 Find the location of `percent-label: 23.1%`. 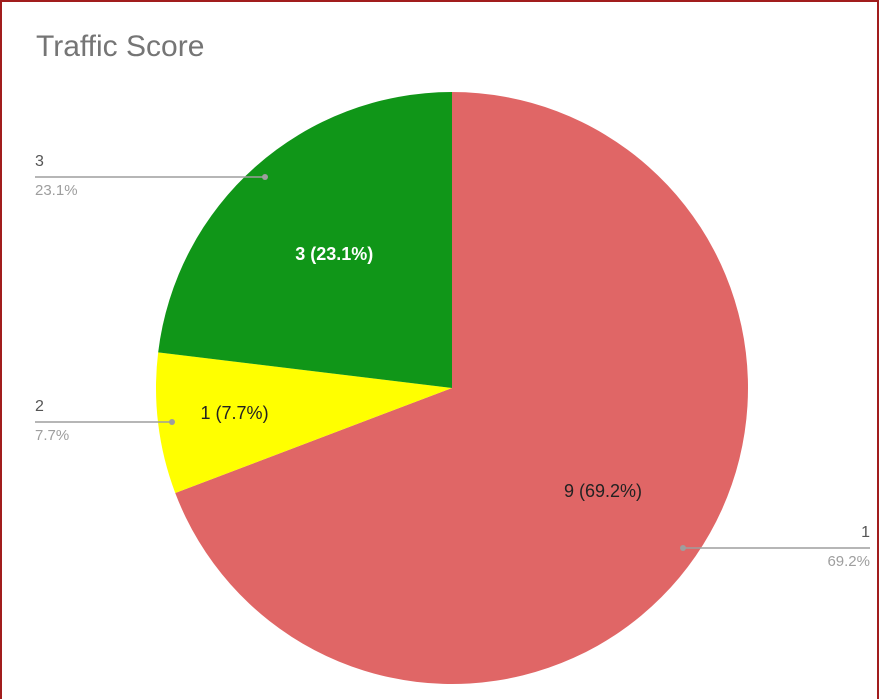

percent-label: 23.1% is located at coordinates (56, 190).